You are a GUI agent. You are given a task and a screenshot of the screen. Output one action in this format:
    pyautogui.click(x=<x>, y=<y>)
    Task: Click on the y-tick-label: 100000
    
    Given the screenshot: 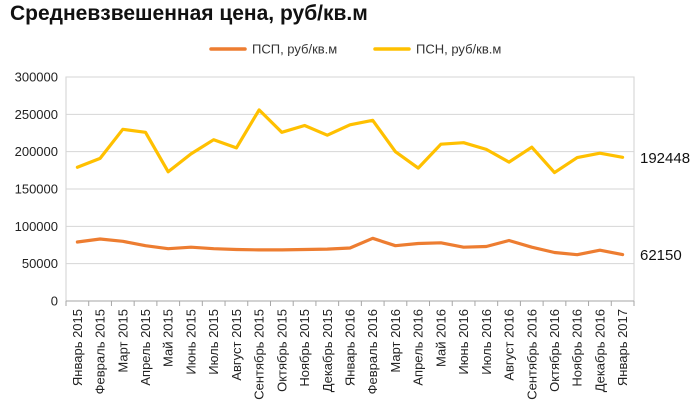 What is the action you would take?
    pyautogui.click(x=36, y=226)
    